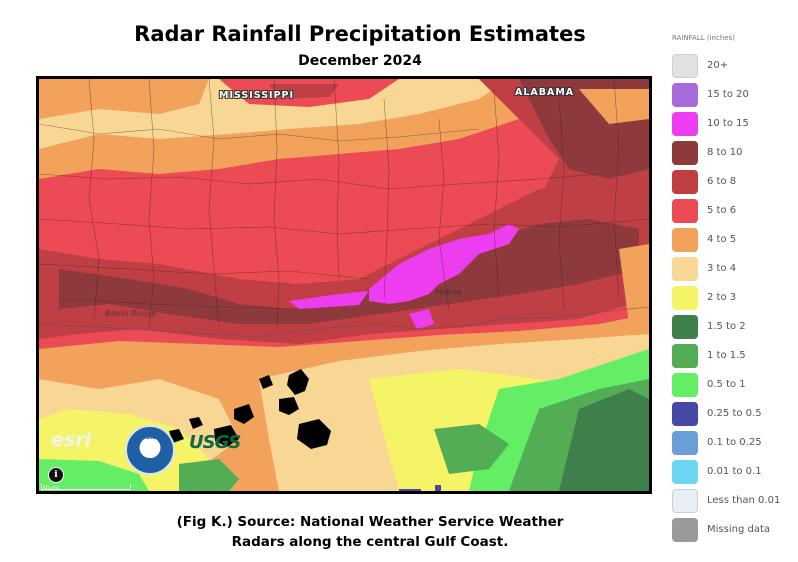 The height and width of the screenshot is (562, 798). Describe the element at coordinates (732, 66) in the screenshot. I see `legend-item: 20+` at that location.